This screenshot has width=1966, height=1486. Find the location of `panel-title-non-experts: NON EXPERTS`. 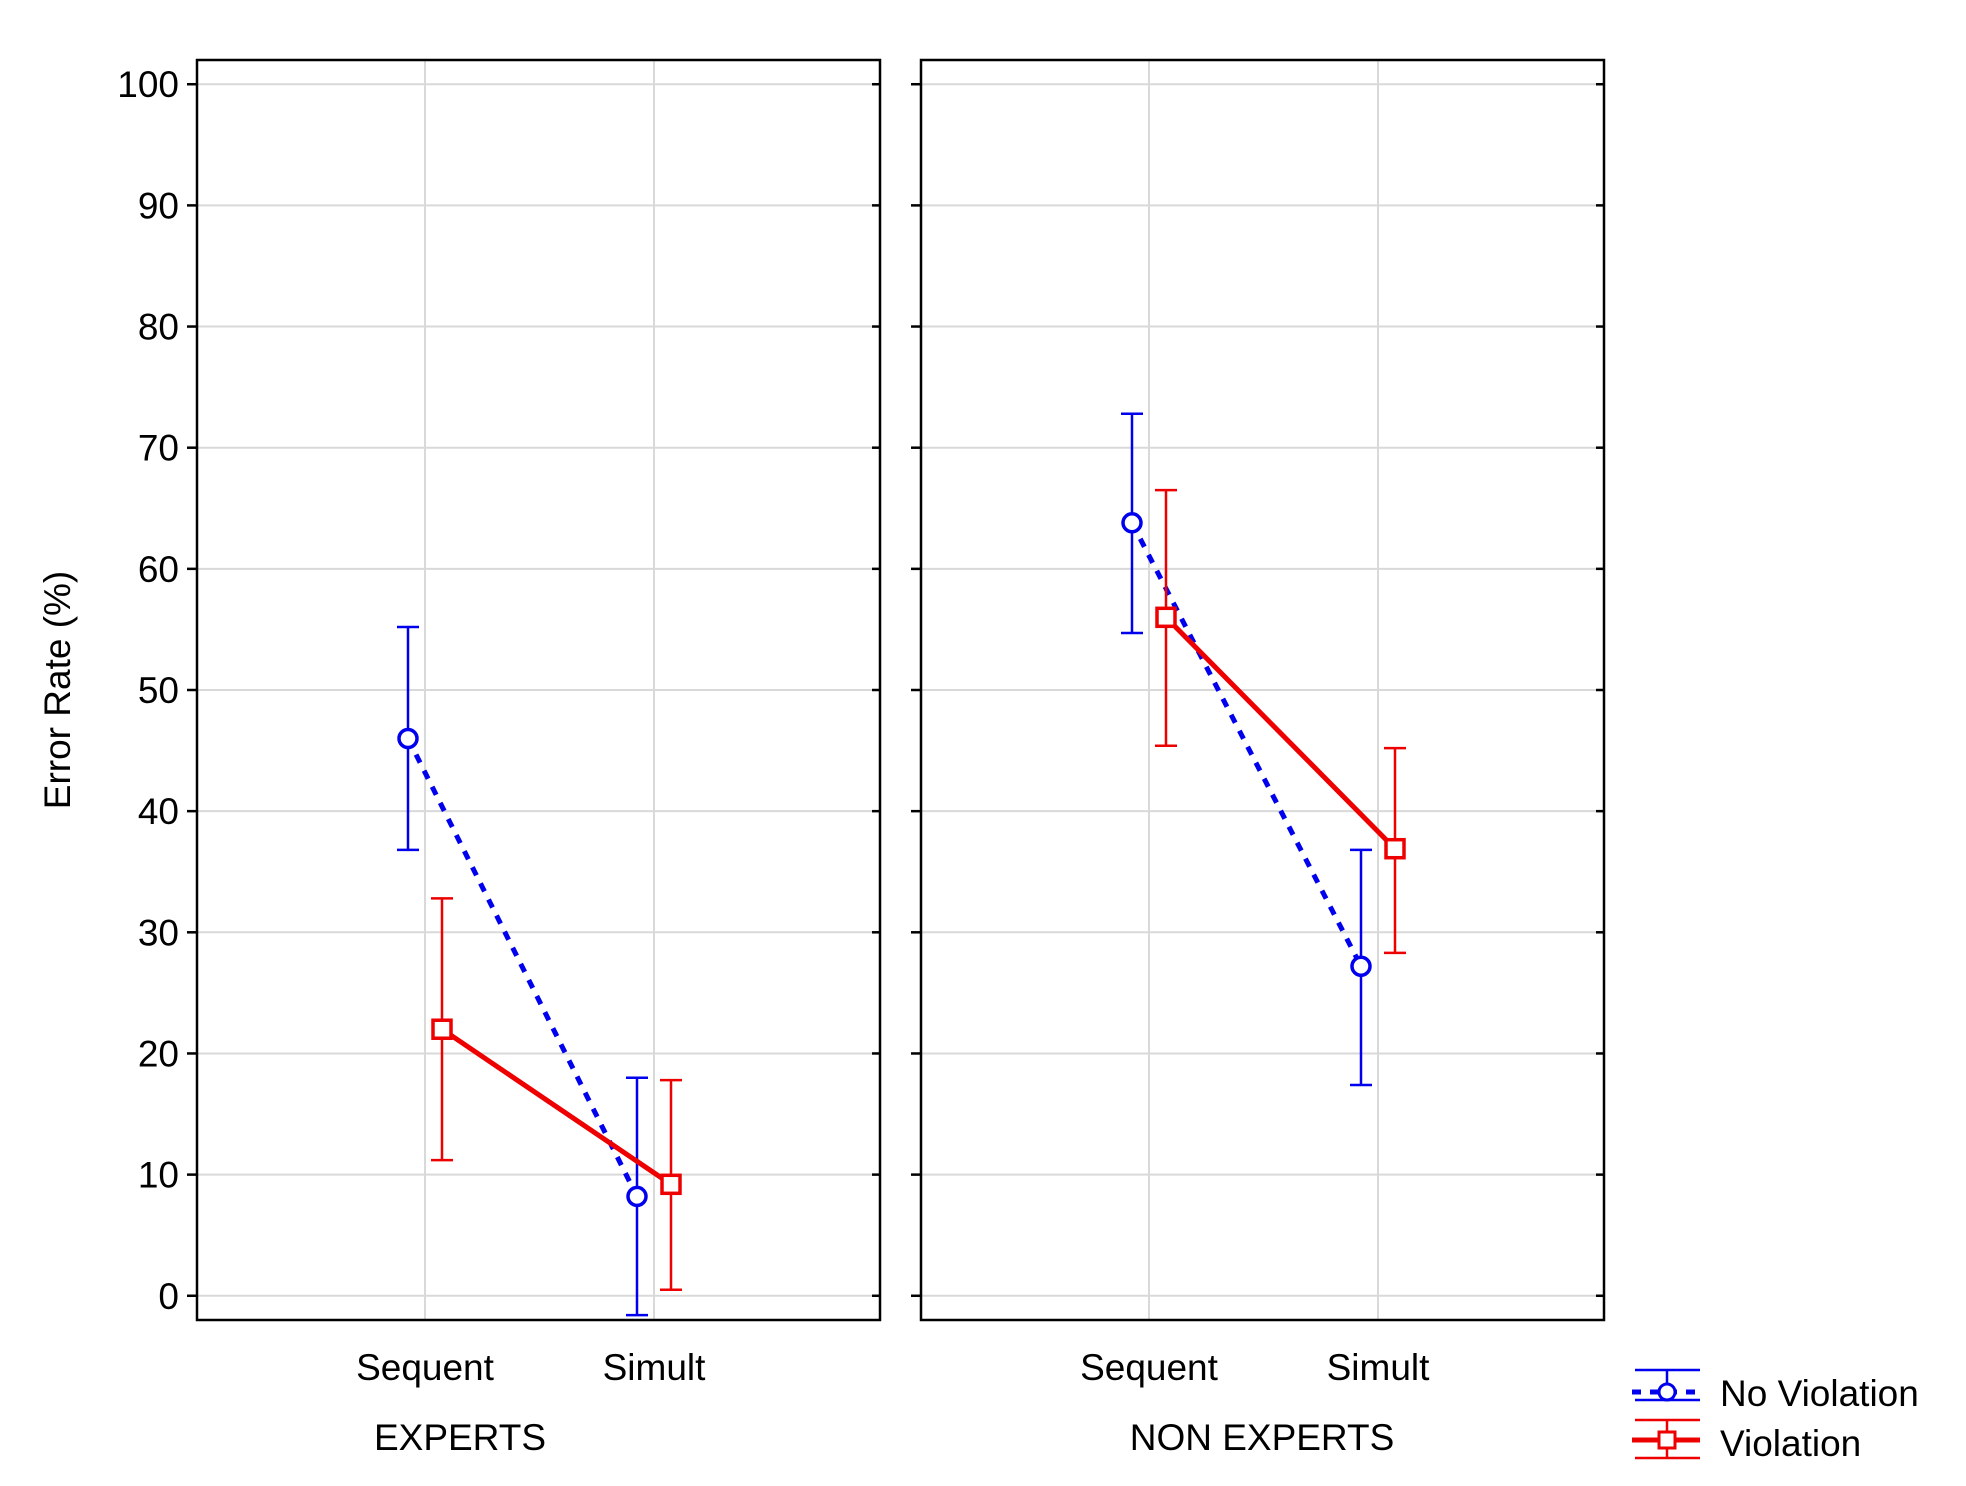

panel-title-non-experts: NON EXPERTS is located at coordinates (1262, 1437).